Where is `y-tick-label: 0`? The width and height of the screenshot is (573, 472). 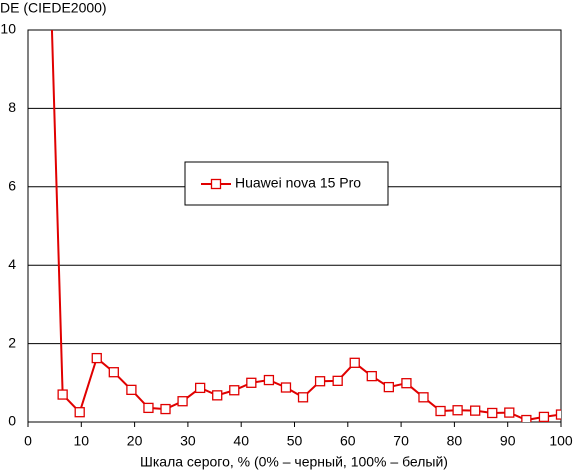
y-tick-label: 0 is located at coordinates (12, 421).